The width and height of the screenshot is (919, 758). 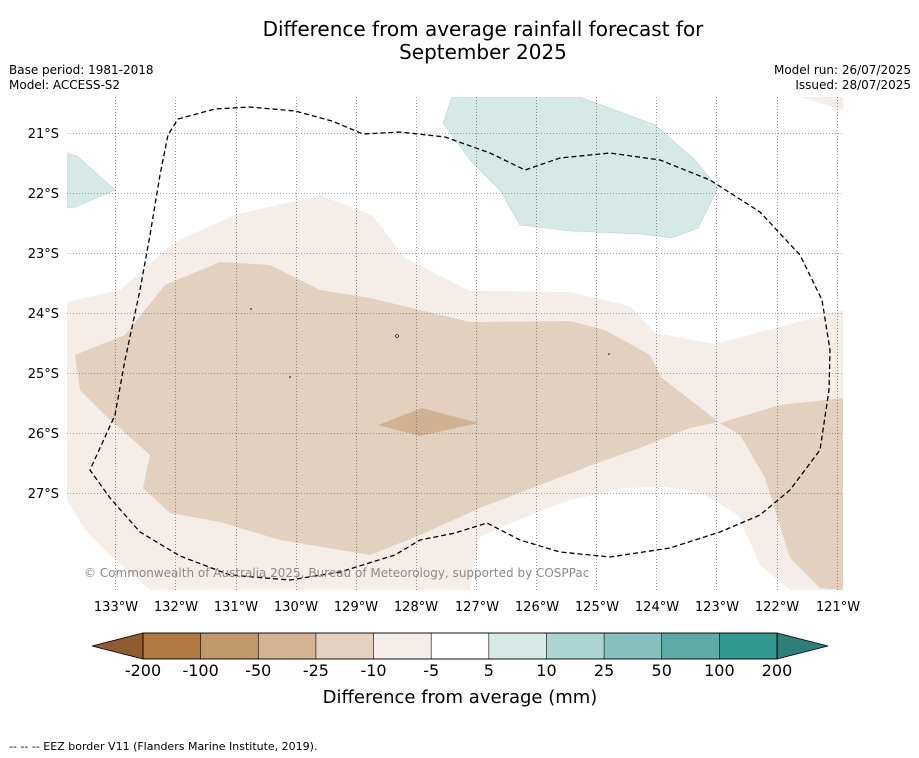 What do you see at coordinates (777, 670) in the screenshot?
I see `colorbar-tick-label: 200` at bounding box center [777, 670].